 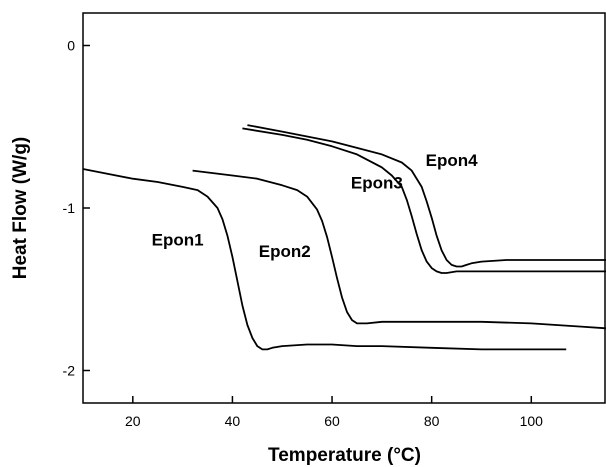 I want to click on x-tick-label: 100, so click(x=532, y=421).